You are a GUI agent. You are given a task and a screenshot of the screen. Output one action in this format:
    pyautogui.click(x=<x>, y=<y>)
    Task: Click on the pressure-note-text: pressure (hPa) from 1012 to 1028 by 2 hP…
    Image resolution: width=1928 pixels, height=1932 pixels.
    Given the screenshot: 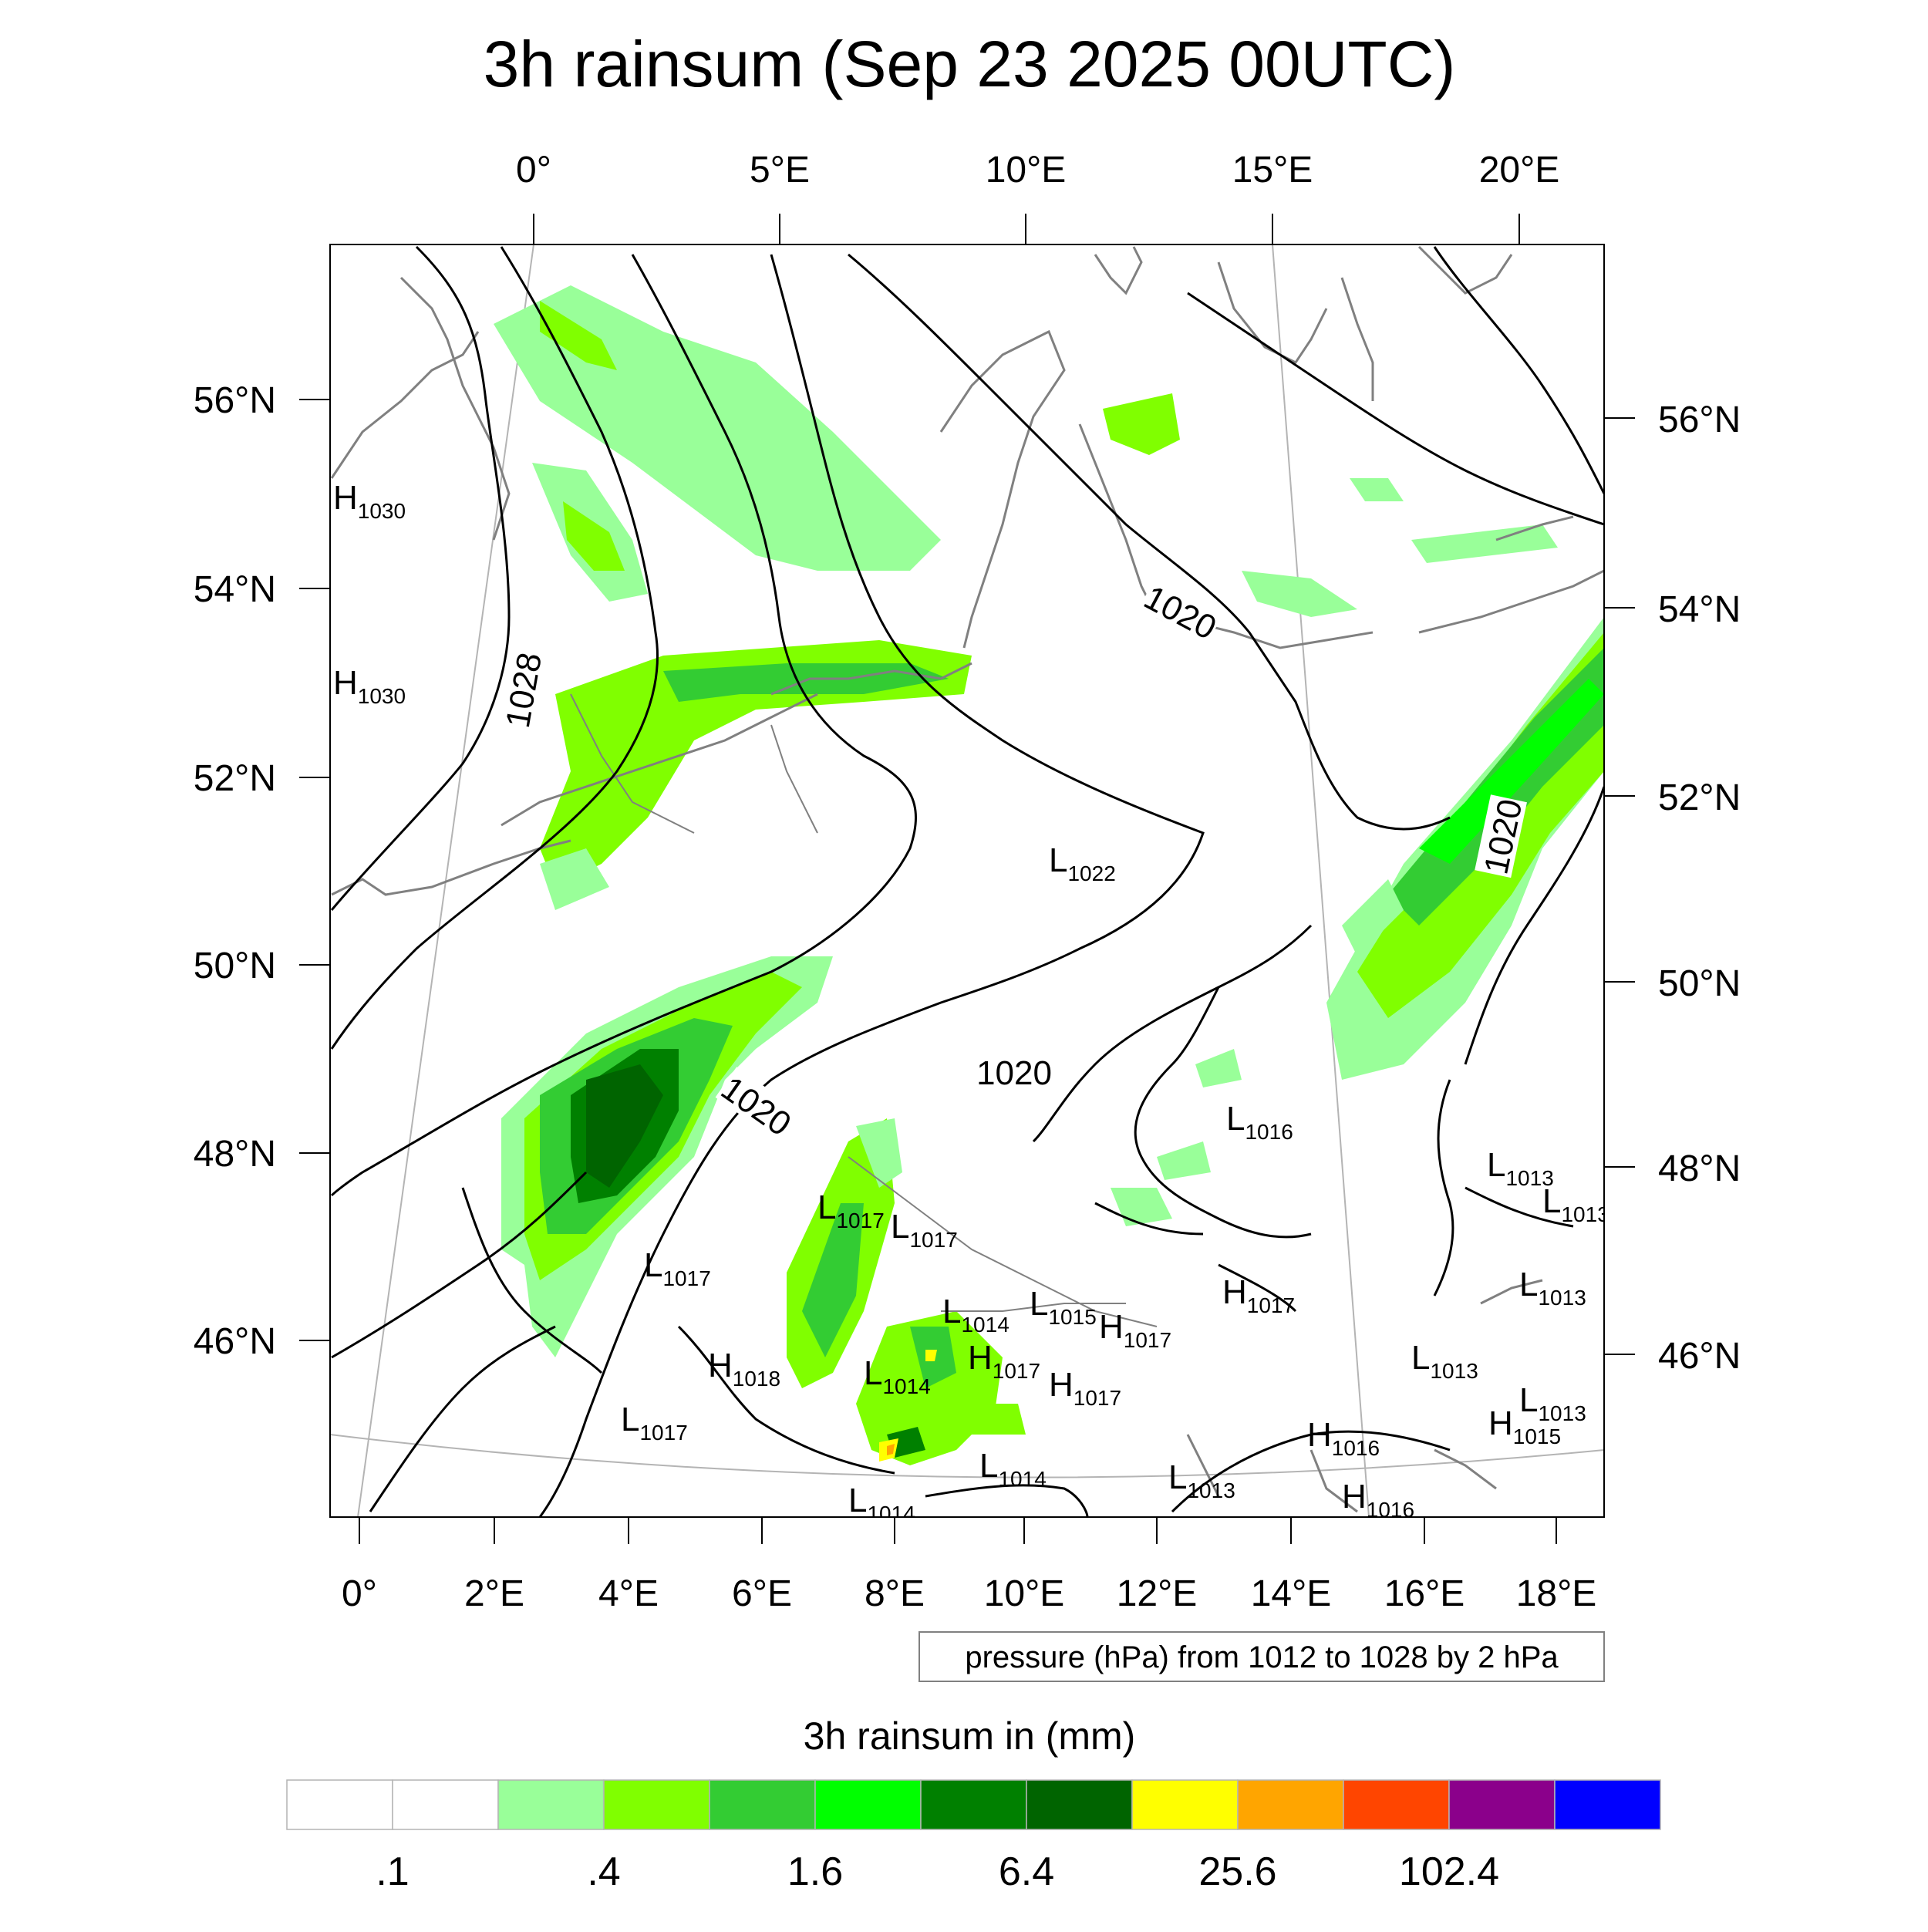 What is the action you would take?
    pyautogui.click(x=1262, y=1657)
    